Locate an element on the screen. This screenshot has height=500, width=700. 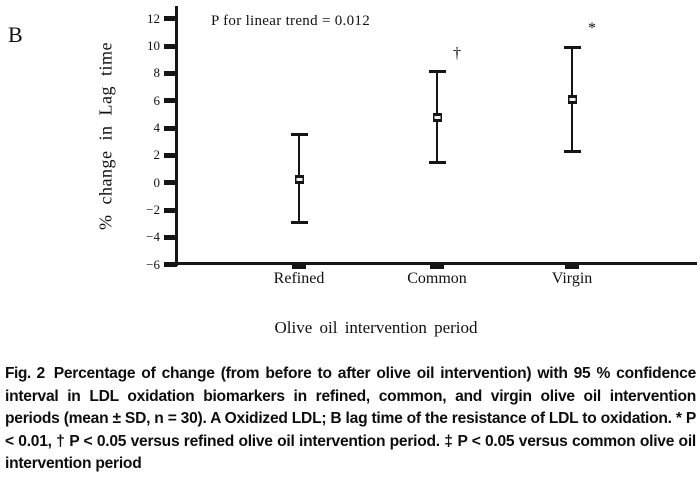
y-tick-label: 6 is located at coordinates (157, 100).